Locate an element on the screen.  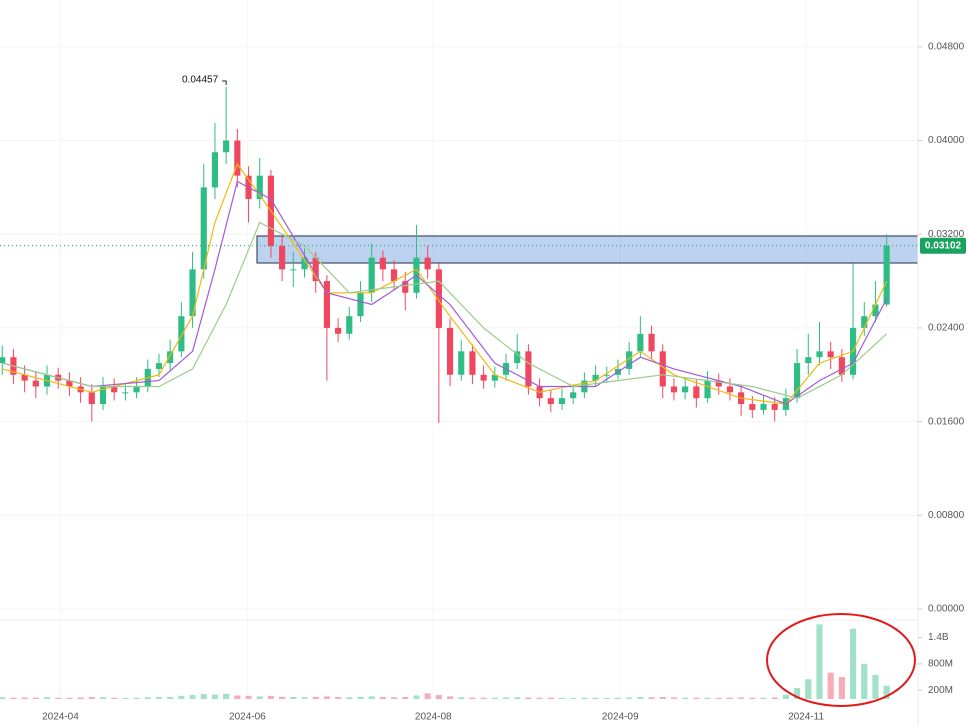
max-marker is located at coordinates (224, 83).